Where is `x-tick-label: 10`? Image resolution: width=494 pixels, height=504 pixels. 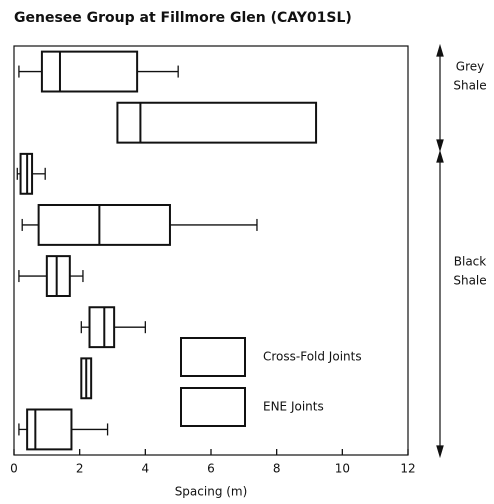
x-tick-label: 10 is located at coordinates (342, 469).